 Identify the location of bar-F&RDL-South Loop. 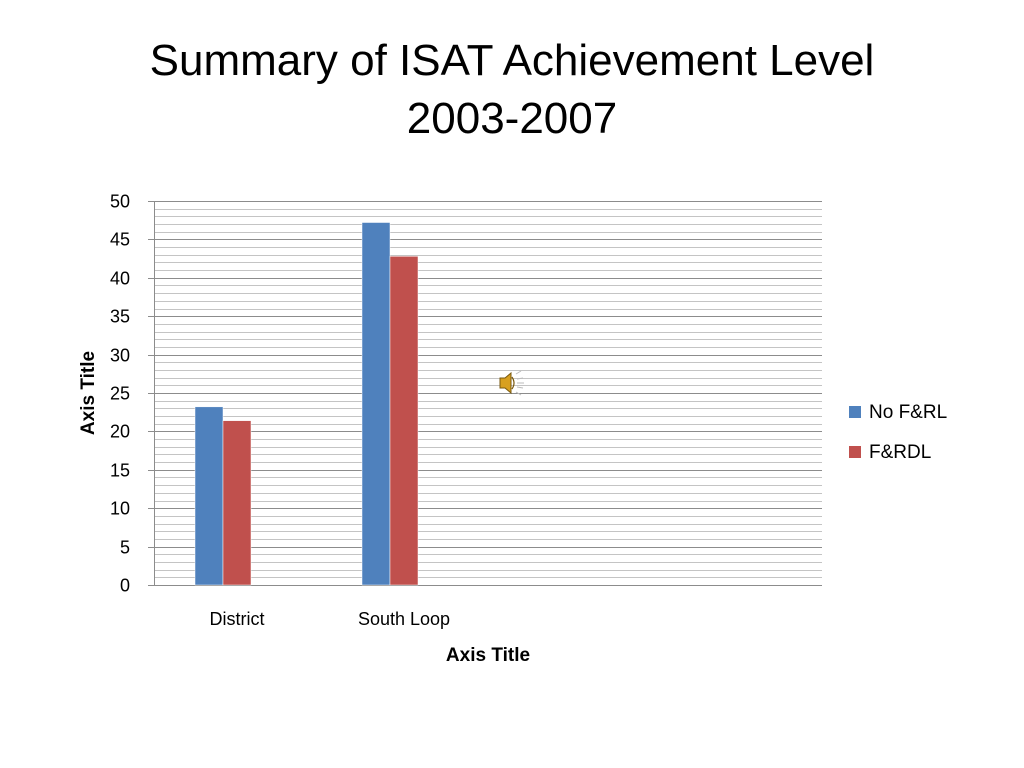
(404, 421).